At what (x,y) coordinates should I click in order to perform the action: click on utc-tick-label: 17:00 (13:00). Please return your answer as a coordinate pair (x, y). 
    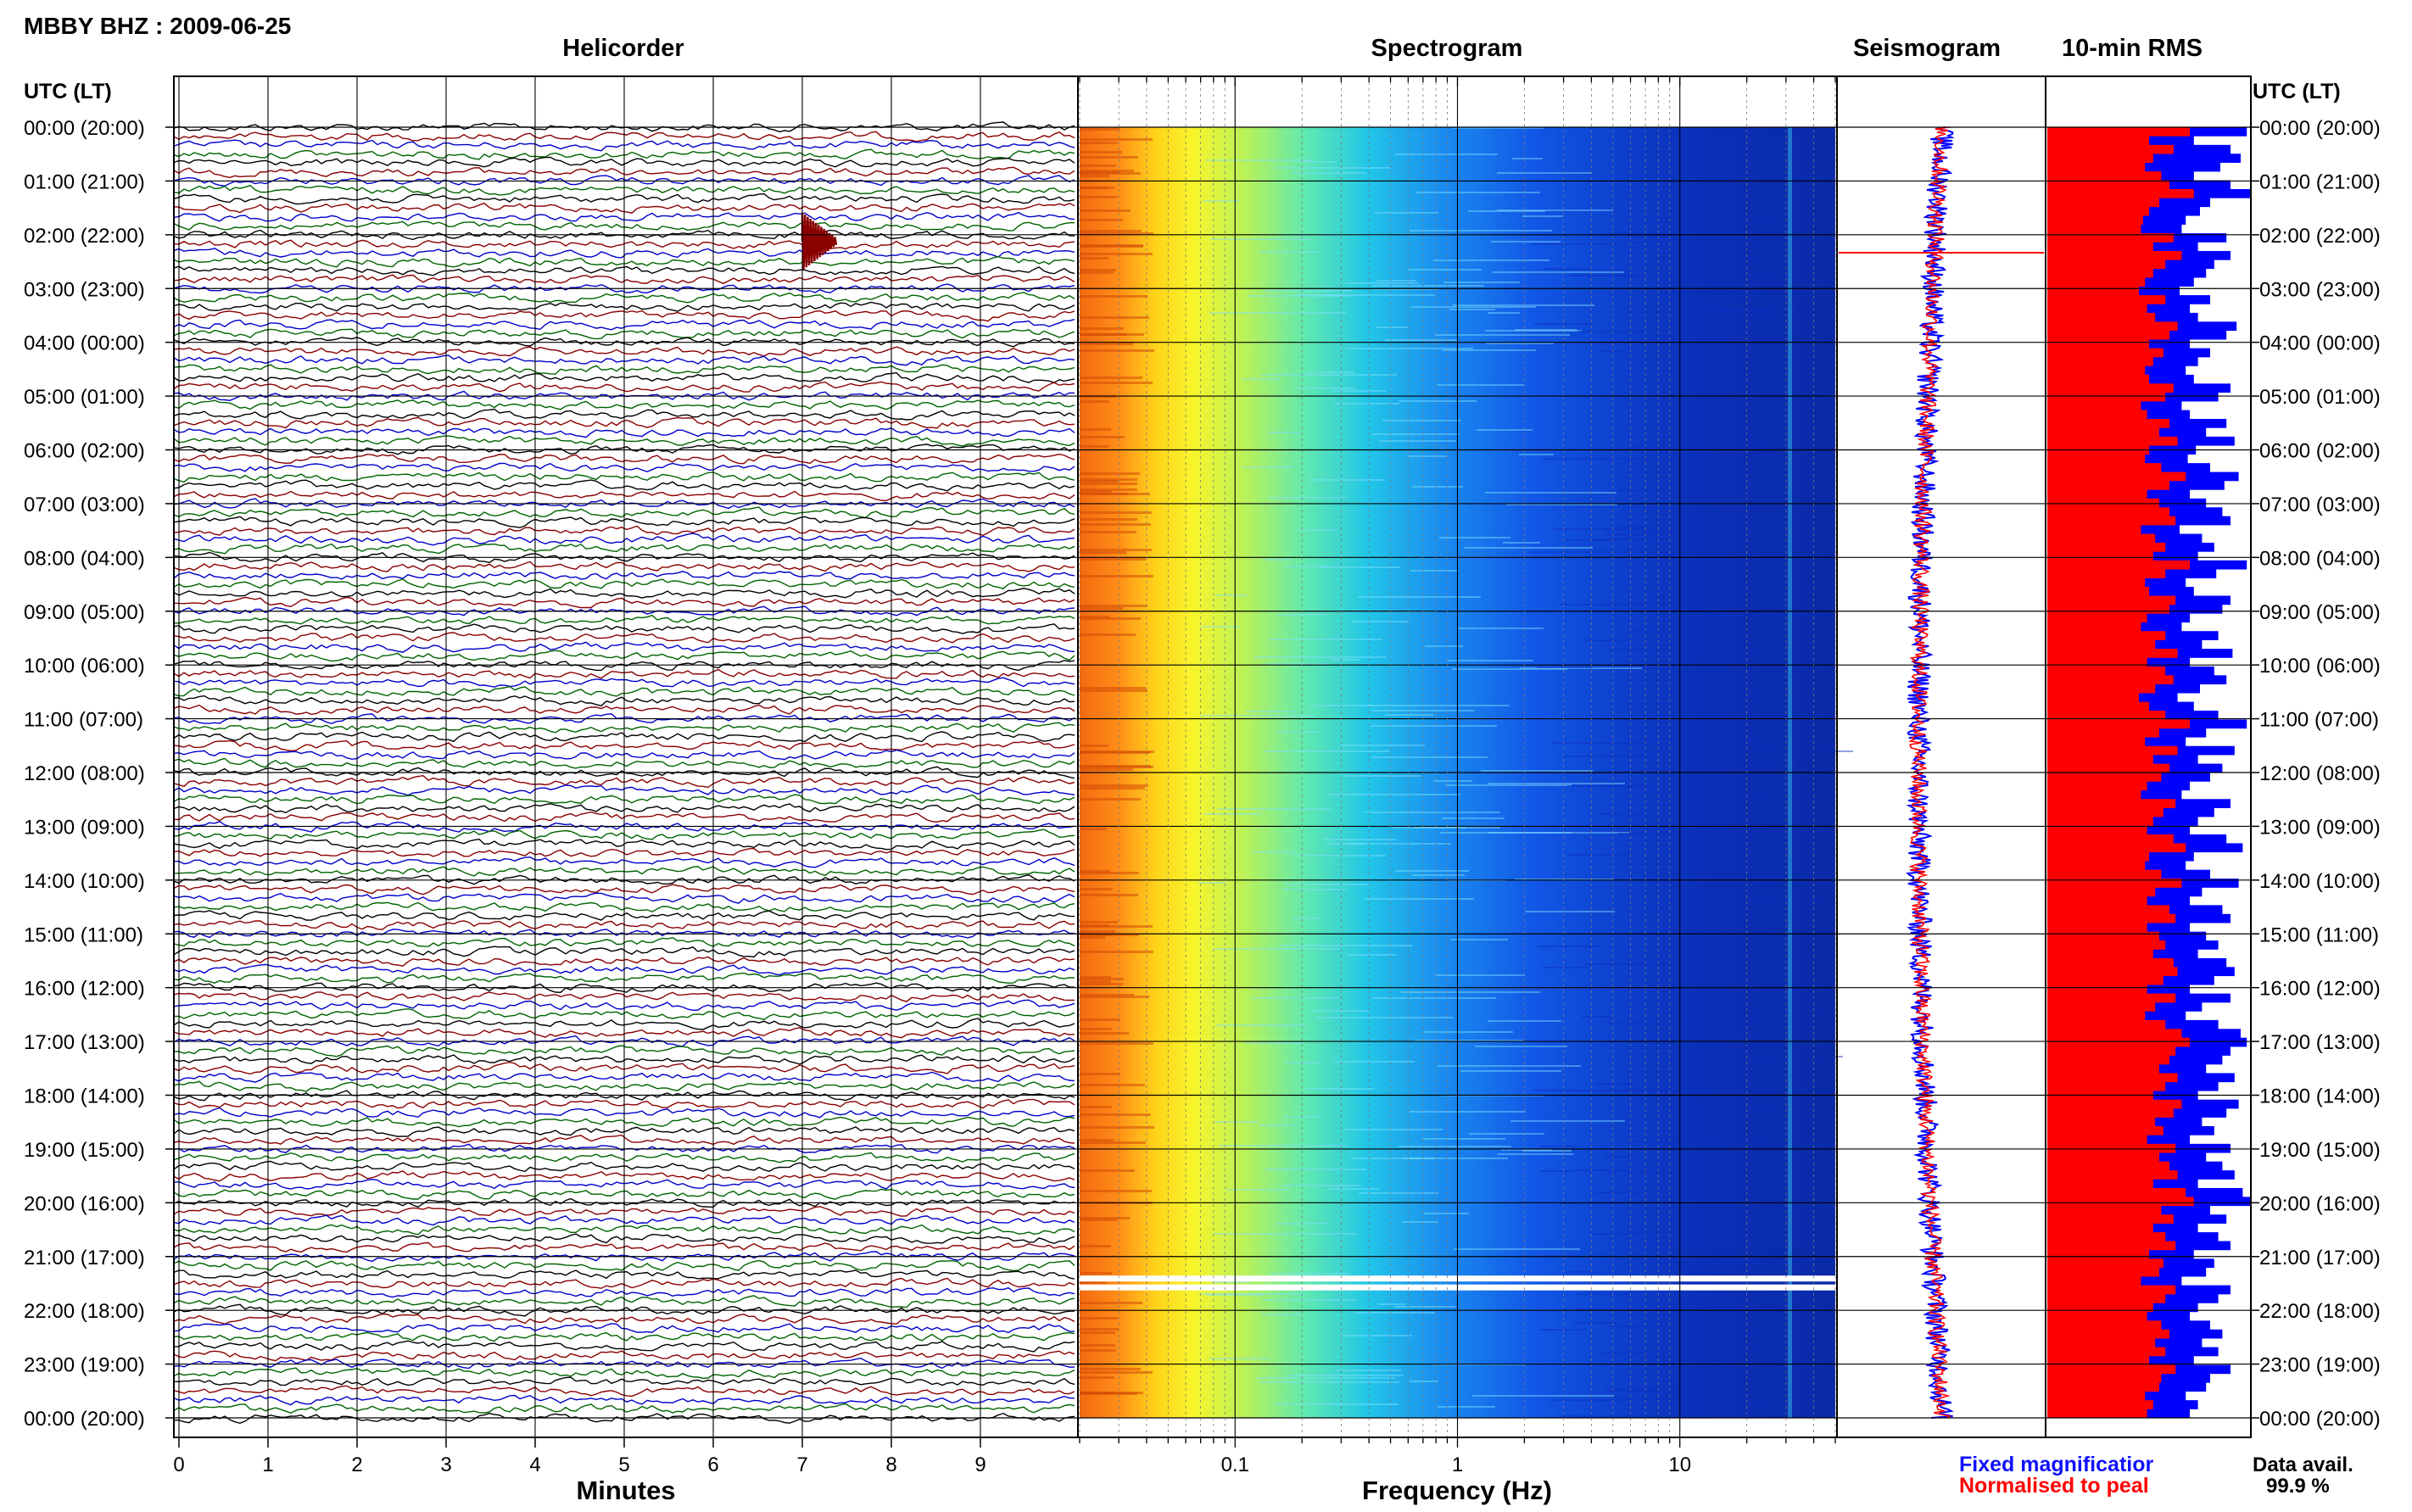
    Looking at the image, I should click on (2320, 1042).